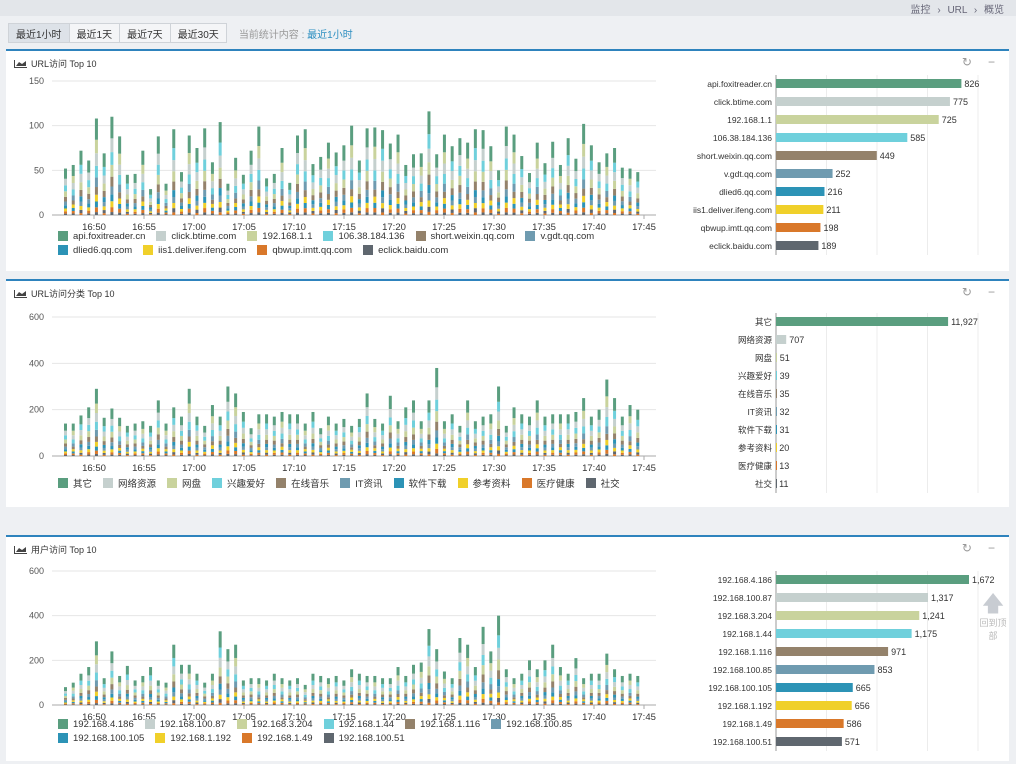 Image resolution: width=1016 pixels, height=764 pixels. What do you see at coordinates (95, 250) in the screenshot?
I see `legend-item: dlied6.qq.com` at bounding box center [95, 250].